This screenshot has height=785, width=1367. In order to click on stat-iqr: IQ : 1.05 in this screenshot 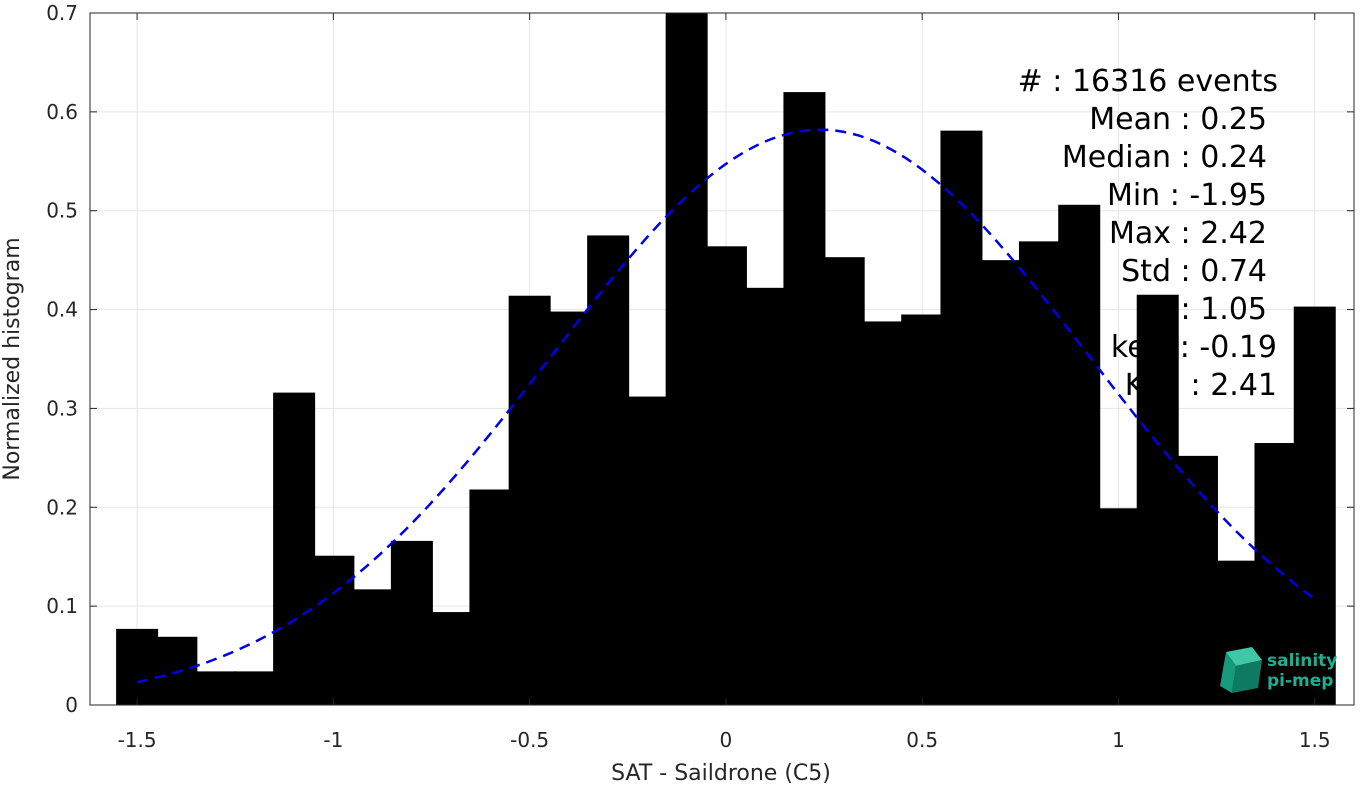, I will do `click(1203, 309)`.